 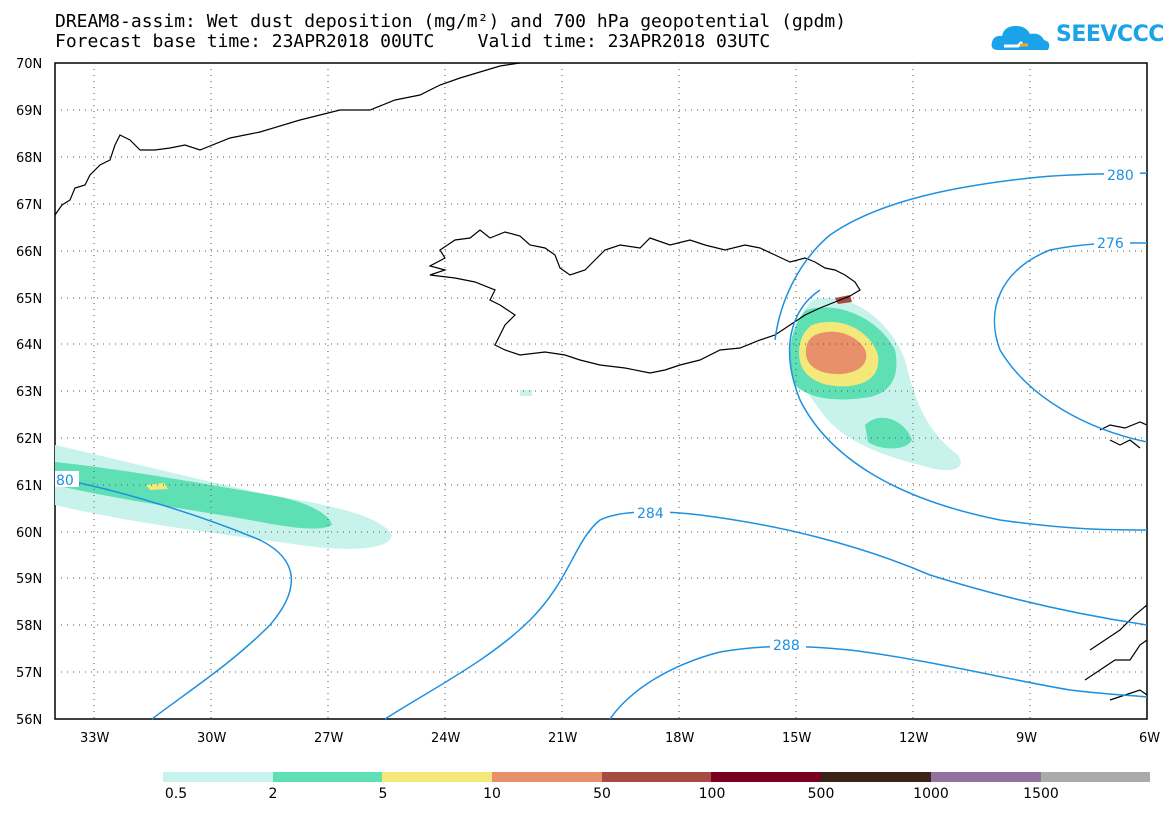 What do you see at coordinates (29, 579) in the screenshot?
I see `svg-text: 59N` at bounding box center [29, 579].